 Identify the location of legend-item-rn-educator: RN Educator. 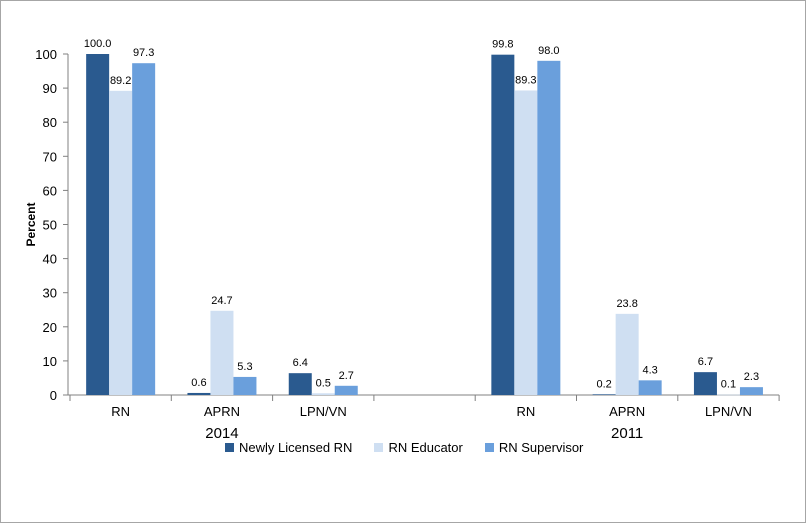
(418, 447).